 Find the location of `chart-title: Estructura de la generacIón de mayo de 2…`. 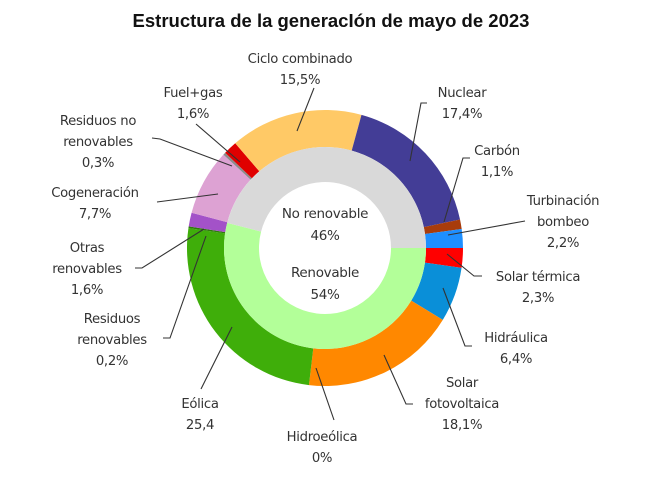

chart-title: Estructura de la generacIón de mayo de 2… is located at coordinates (331, 20).